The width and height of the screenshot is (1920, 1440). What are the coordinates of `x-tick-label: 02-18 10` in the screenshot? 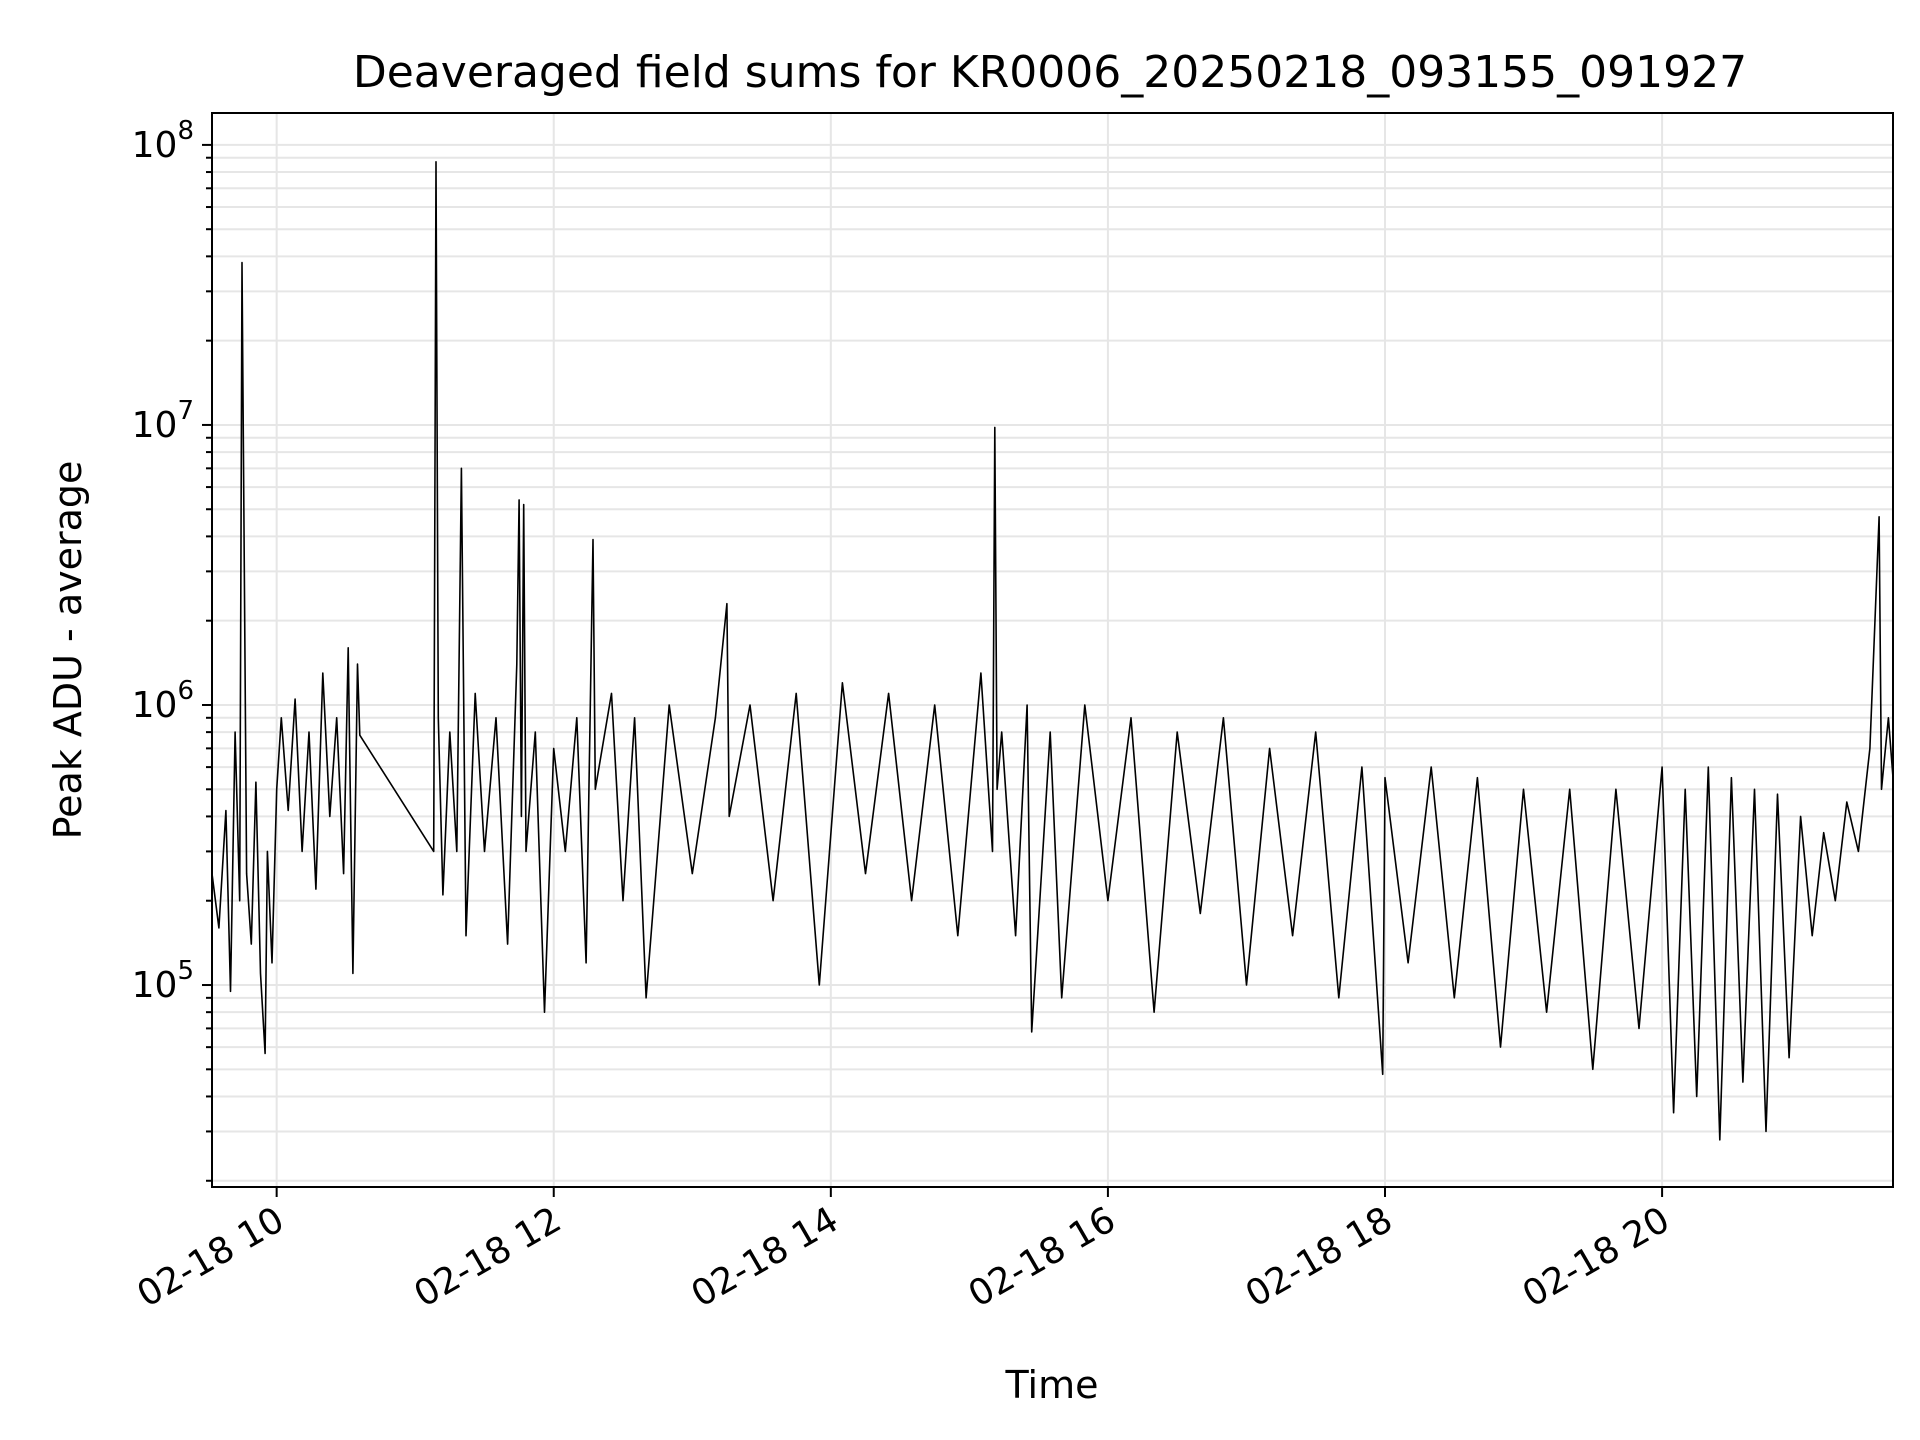 It's located at (210, 1257).